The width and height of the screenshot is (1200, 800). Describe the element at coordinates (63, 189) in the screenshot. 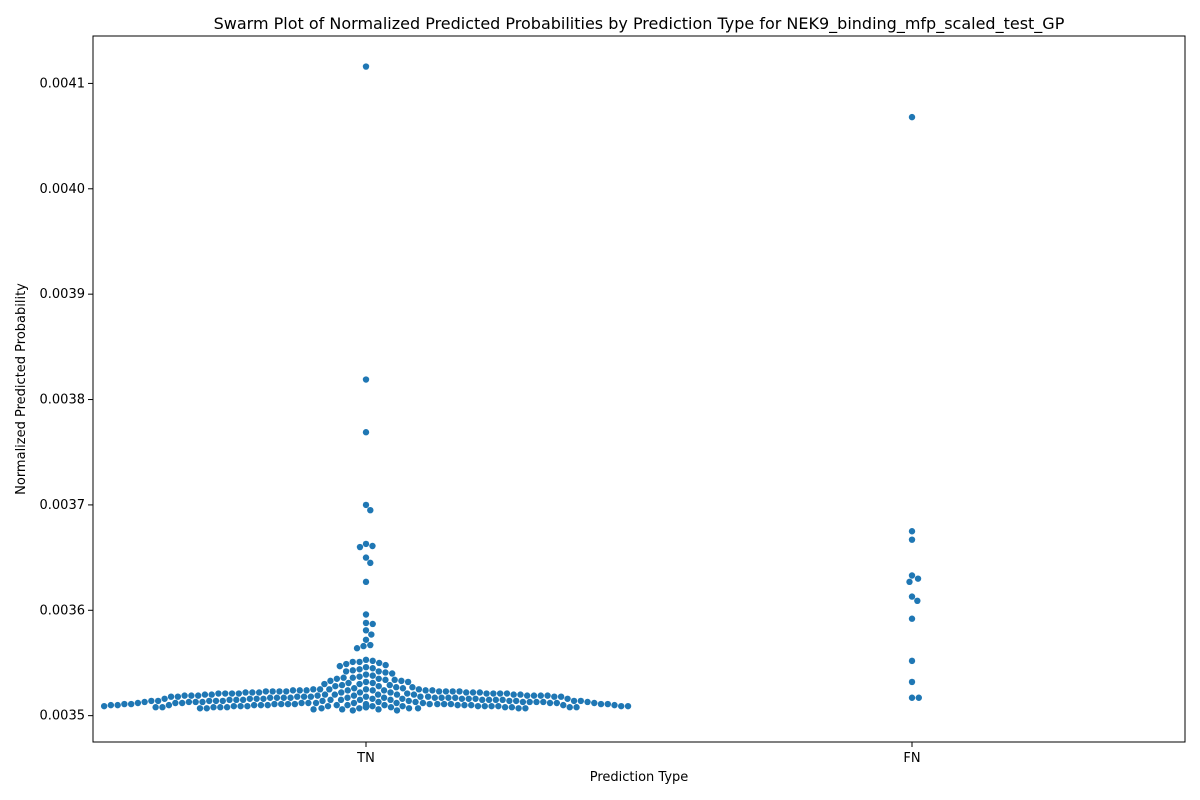

I see `y-tick-label: 0.0040` at that location.